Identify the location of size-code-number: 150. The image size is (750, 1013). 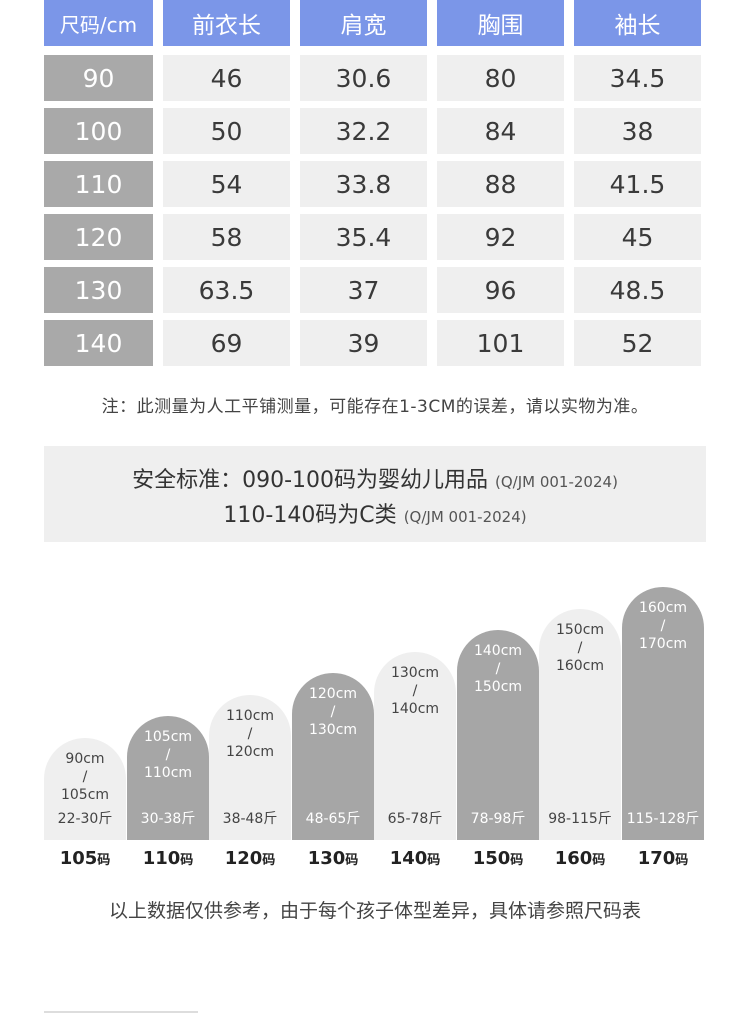
(491, 858).